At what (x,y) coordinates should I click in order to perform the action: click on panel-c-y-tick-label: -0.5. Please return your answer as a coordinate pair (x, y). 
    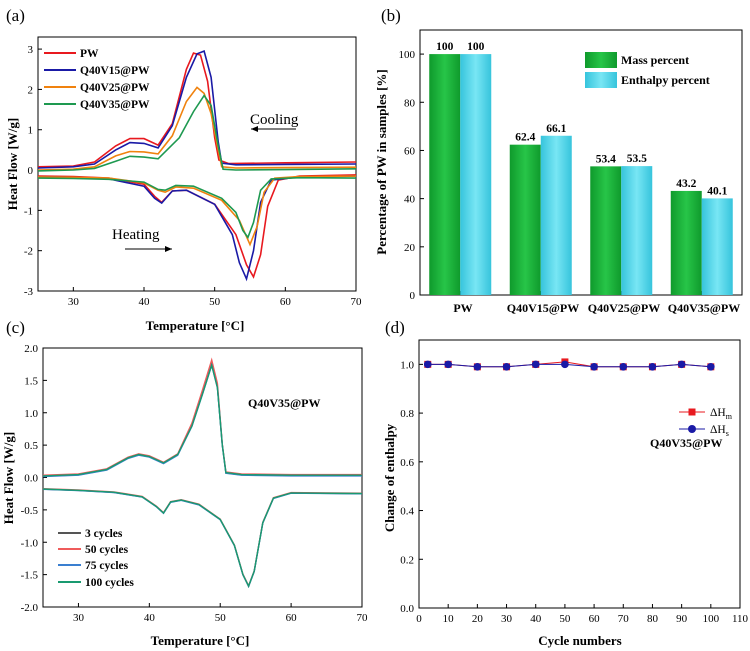
    Looking at the image, I should click on (30, 511).